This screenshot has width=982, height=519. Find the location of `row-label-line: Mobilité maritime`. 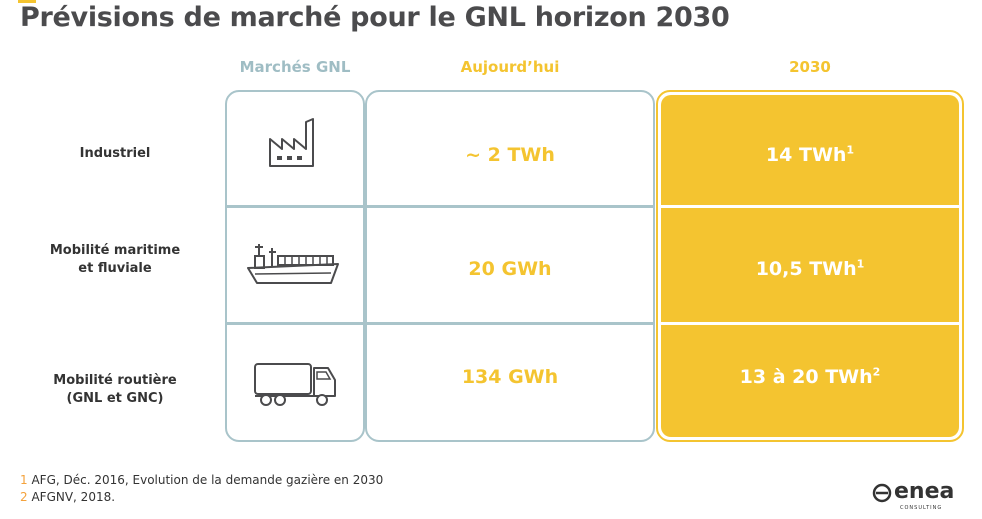

row-label-line: Mobilité maritime is located at coordinates (115, 250).